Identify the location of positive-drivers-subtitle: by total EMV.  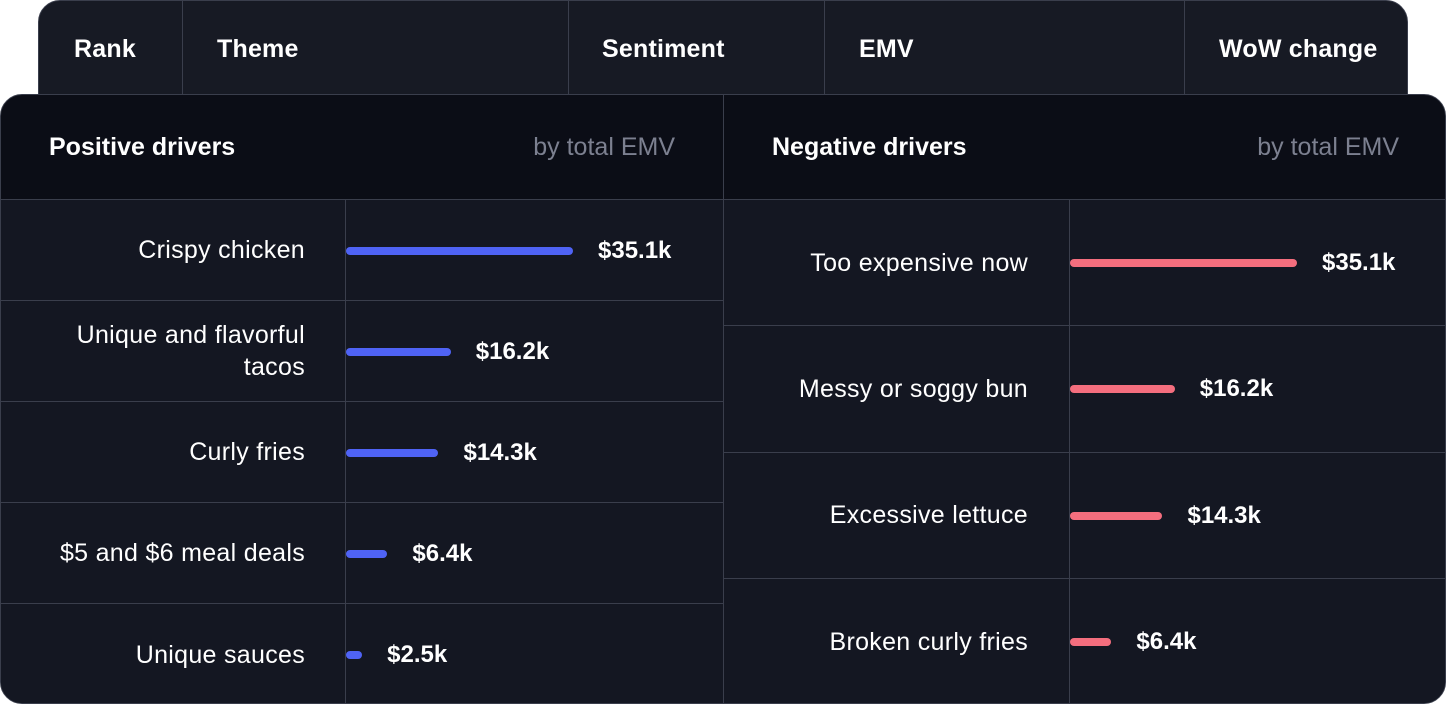
(604, 147).